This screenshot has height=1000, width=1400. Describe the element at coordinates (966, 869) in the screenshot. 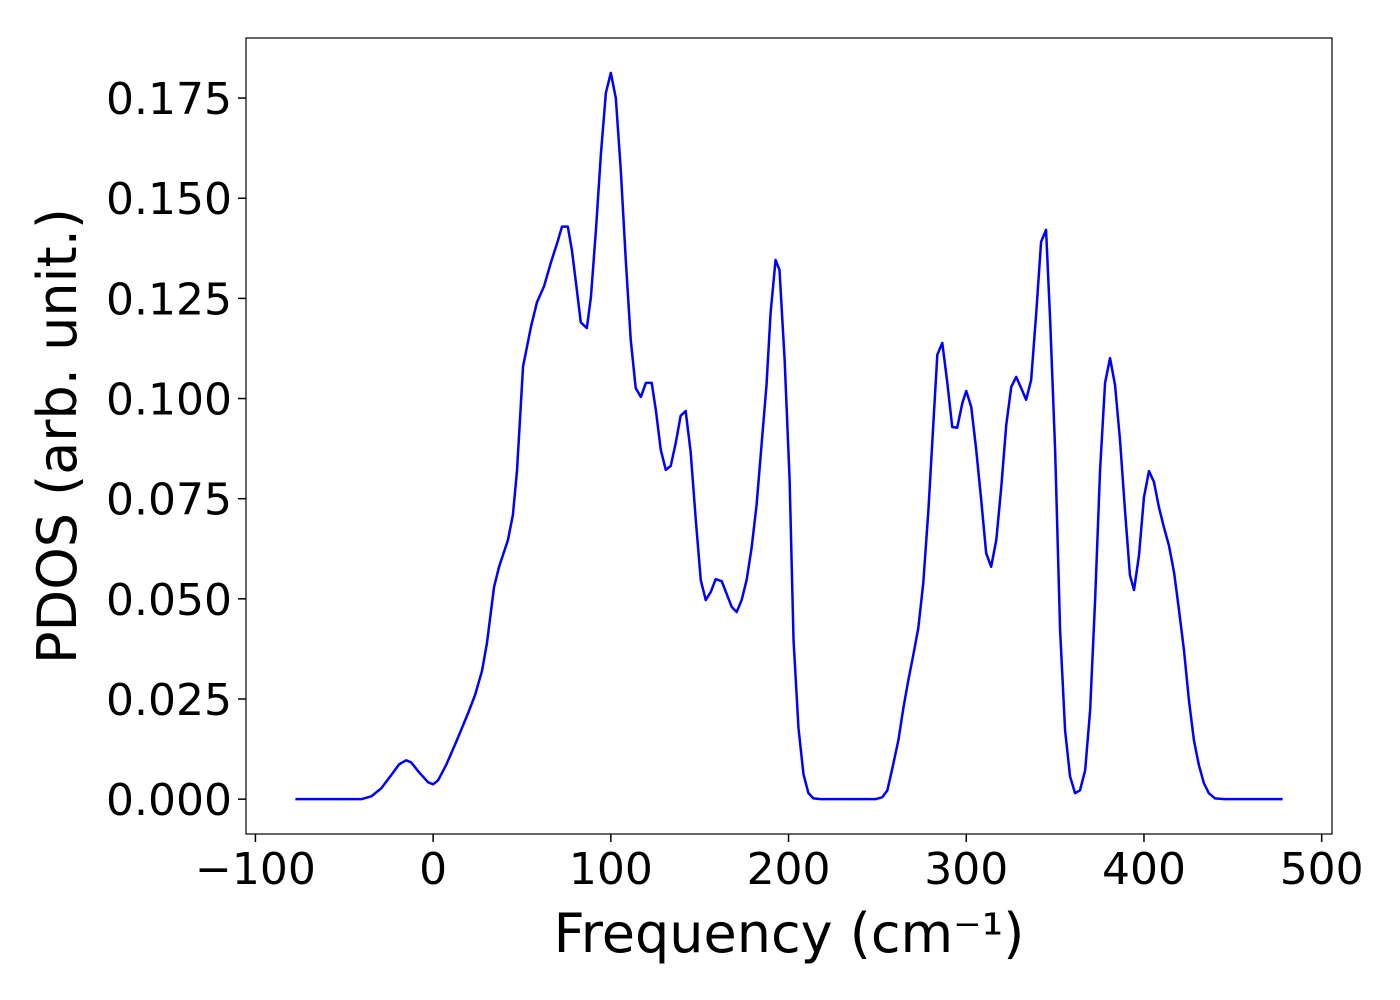

I see `x-tick-label: 300` at that location.